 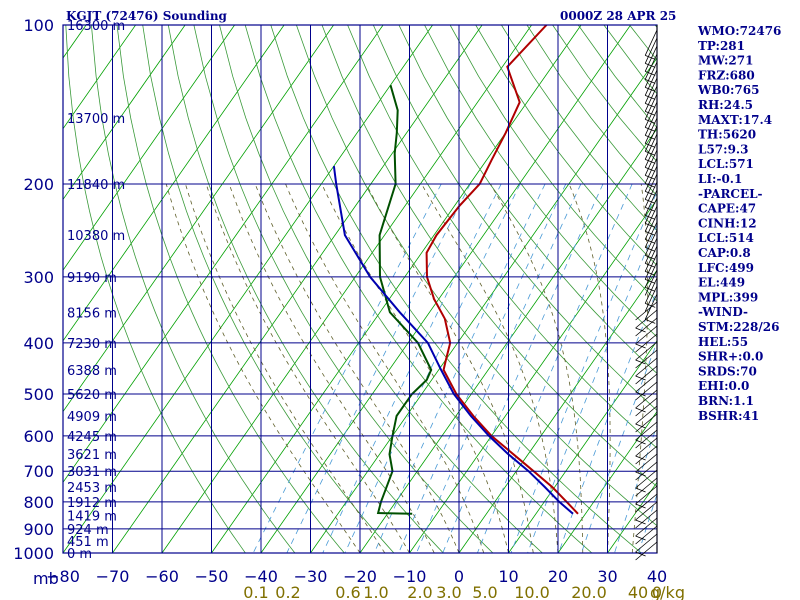 I want to click on temperature-axis: −80 −70 −60 −50 −40 −30 −20 −10 0 10 20 30 40, so click(x=356, y=576).